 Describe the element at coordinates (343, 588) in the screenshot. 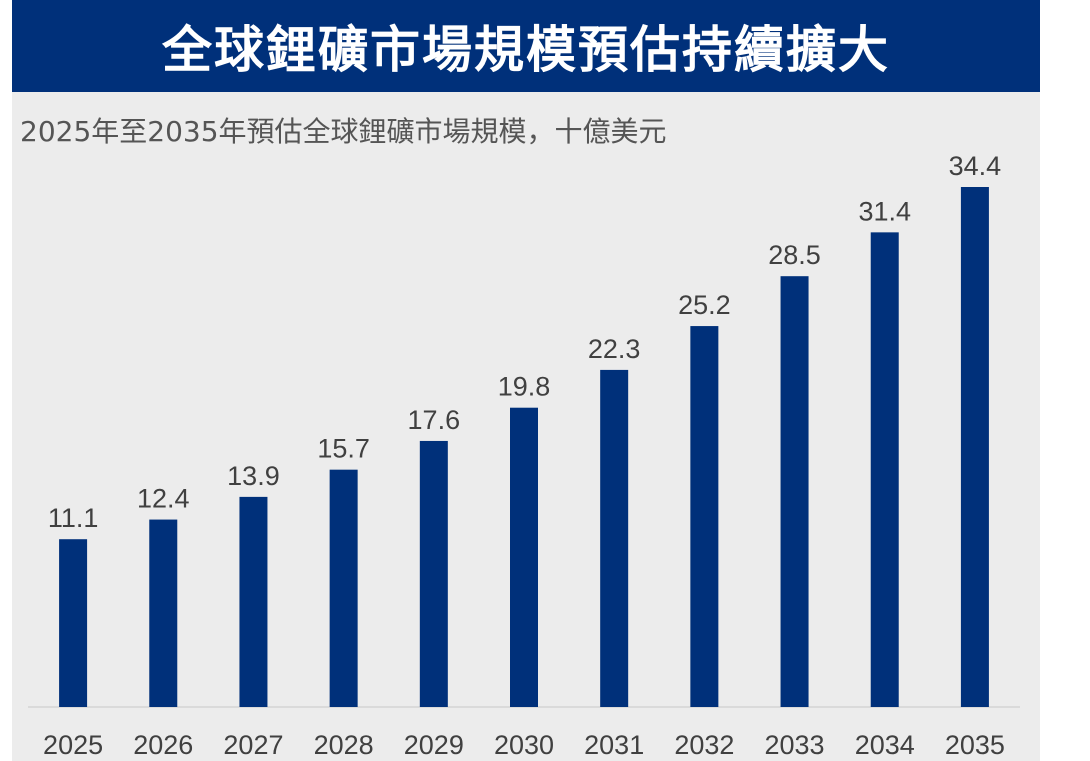

I see `bar-2028` at that location.